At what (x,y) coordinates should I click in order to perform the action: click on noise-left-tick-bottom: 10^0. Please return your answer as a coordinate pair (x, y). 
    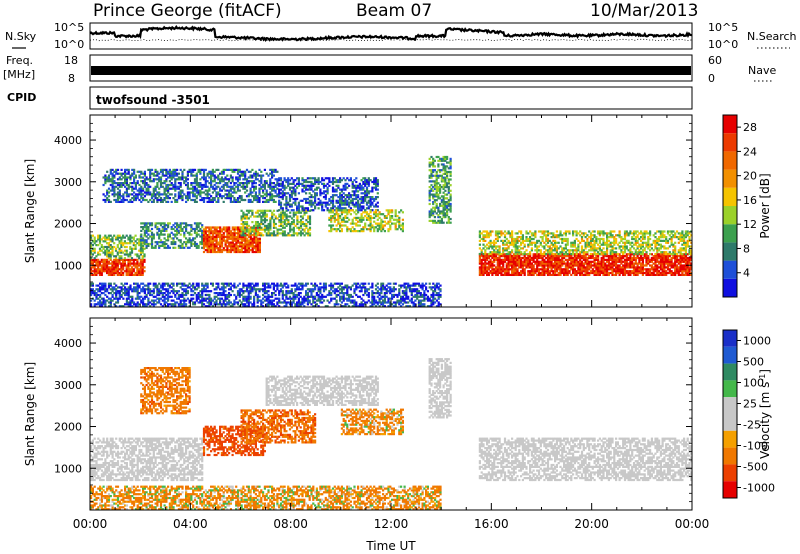
    Looking at the image, I should click on (69, 44).